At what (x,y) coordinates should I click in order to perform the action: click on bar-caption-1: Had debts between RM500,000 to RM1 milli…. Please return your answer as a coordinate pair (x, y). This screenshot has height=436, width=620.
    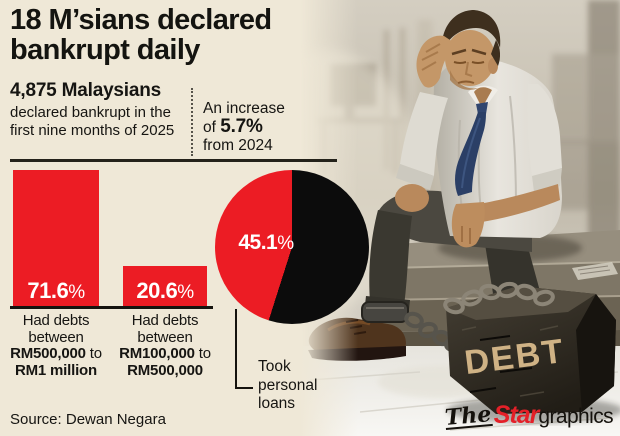
    Looking at the image, I should click on (56, 345).